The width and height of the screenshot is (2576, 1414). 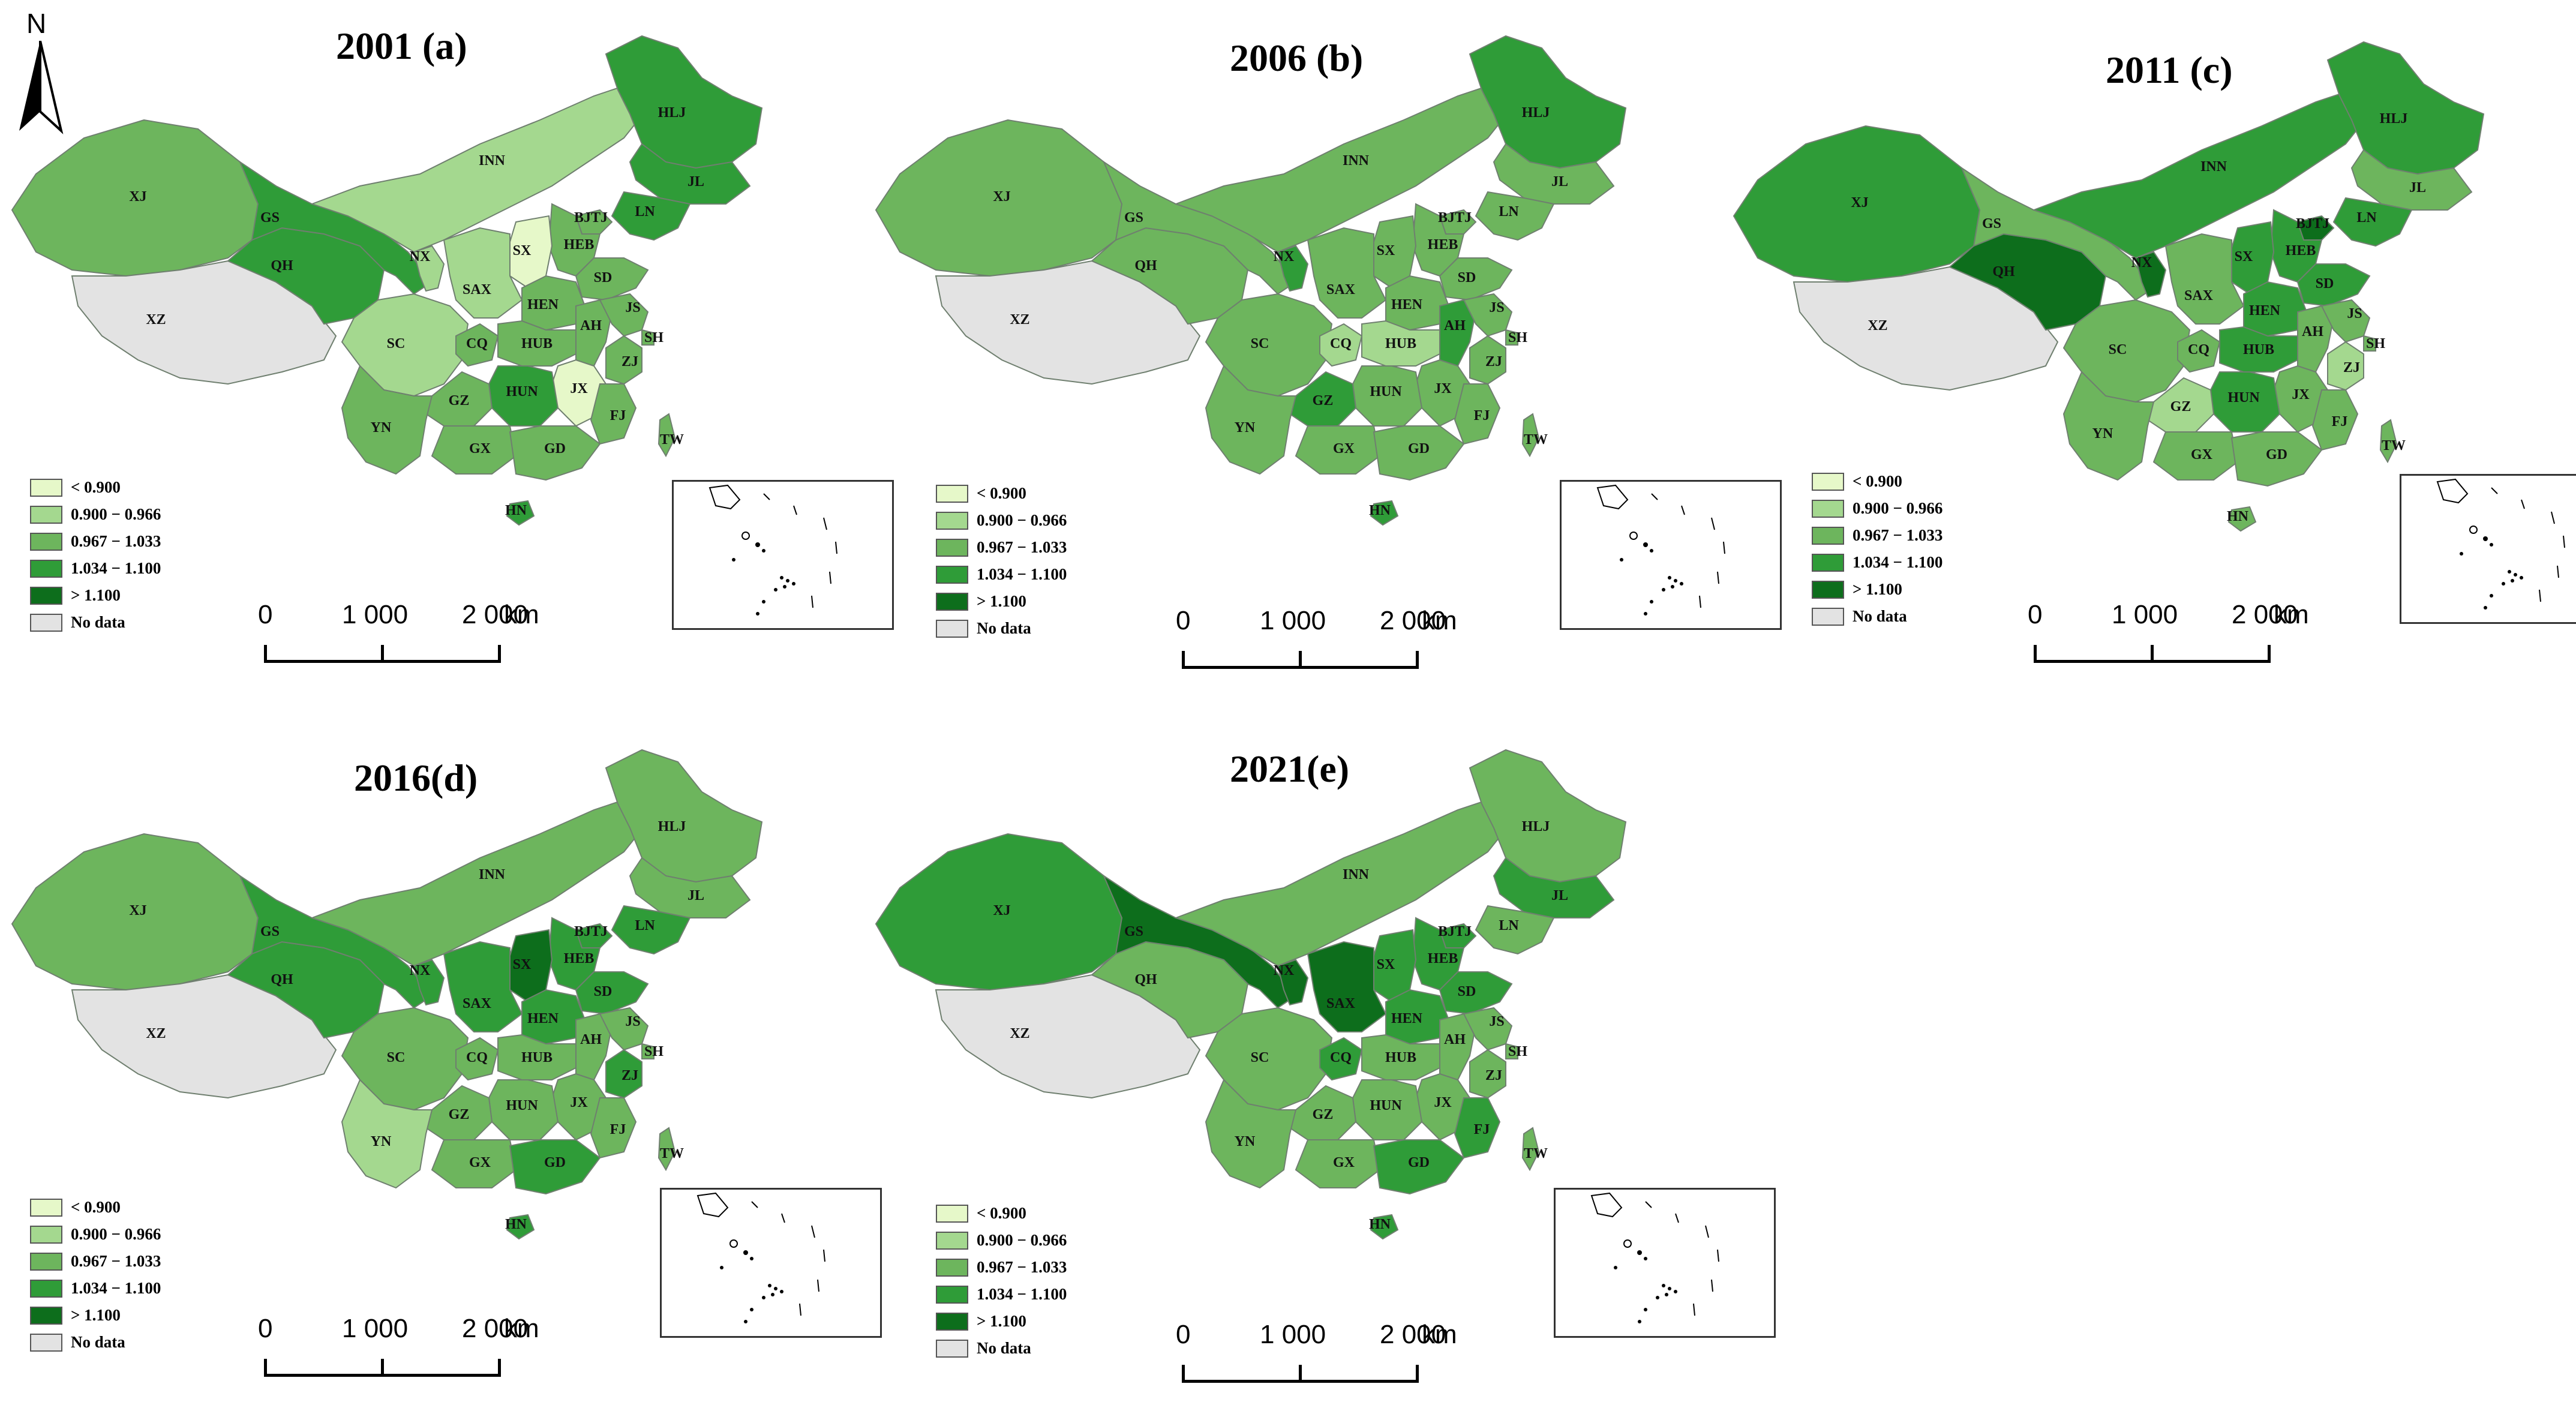 What do you see at coordinates (612, 993) in the screenshot?
I see `province-sd` at bounding box center [612, 993].